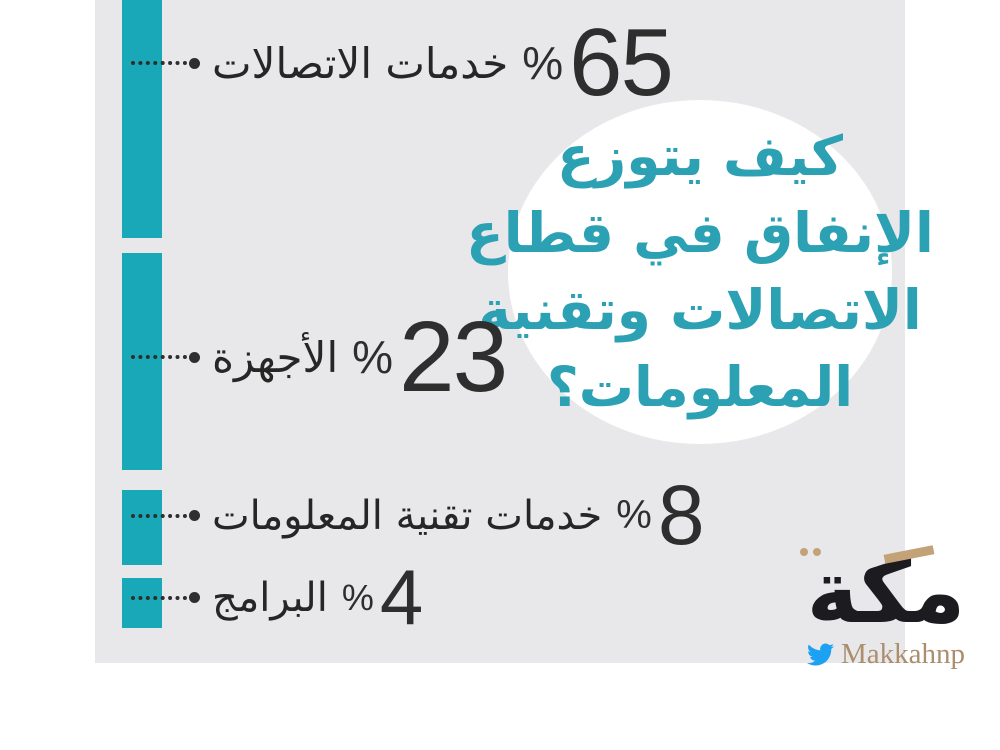 The height and width of the screenshot is (750, 1000). I want to click on bar-telecom-services, so click(142, 119).